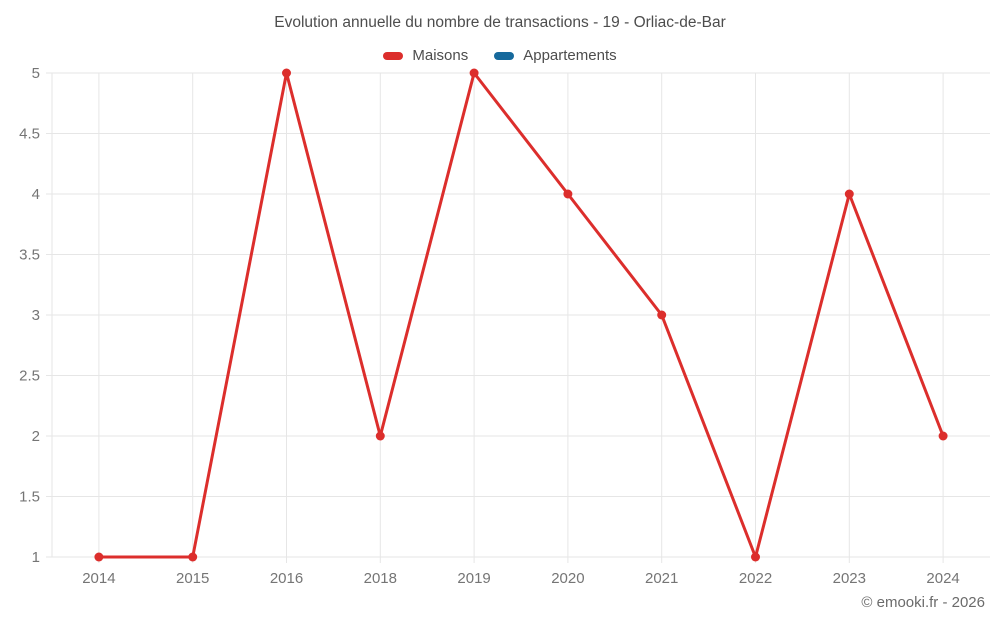 The width and height of the screenshot is (1000, 625). What do you see at coordinates (849, 578) in the screenshot?
I see `x-axis-label: 2023` at bounding box center [849, 578].